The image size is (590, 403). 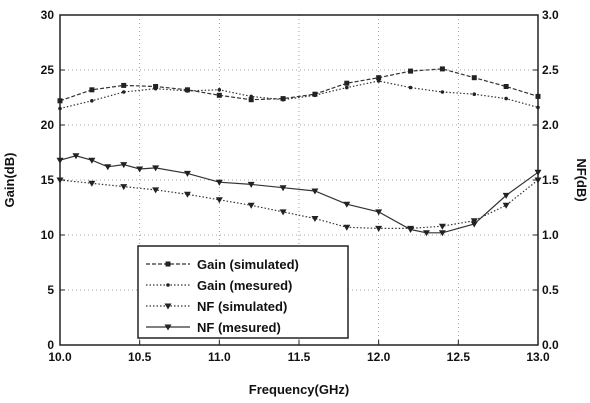 I want to click on x-tick-label: 11.5, so click(x=299, y=357).